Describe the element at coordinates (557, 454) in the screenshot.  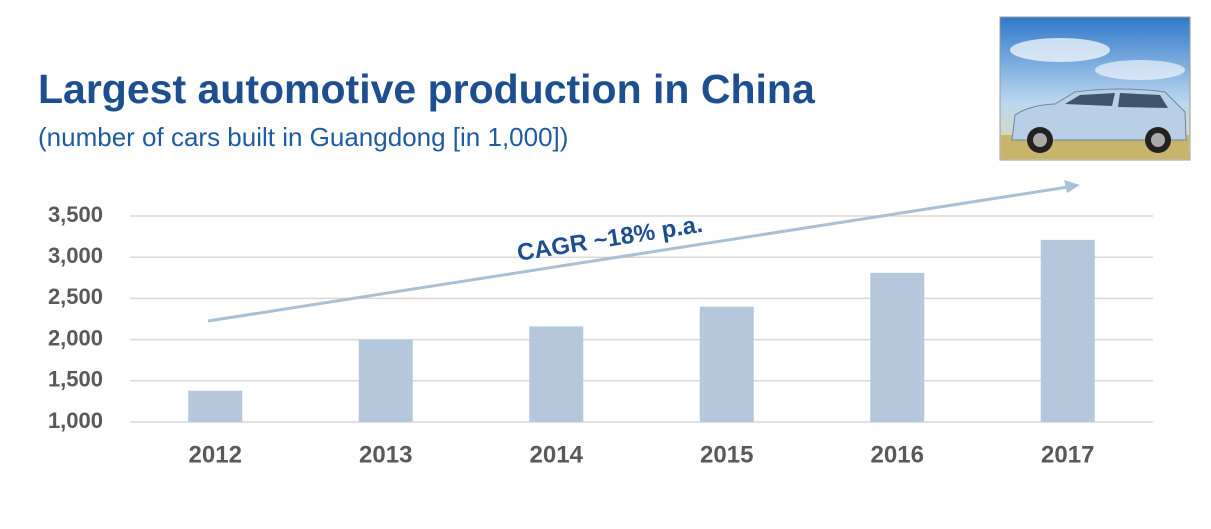
I see `x-tick-label: 2014` at that location.